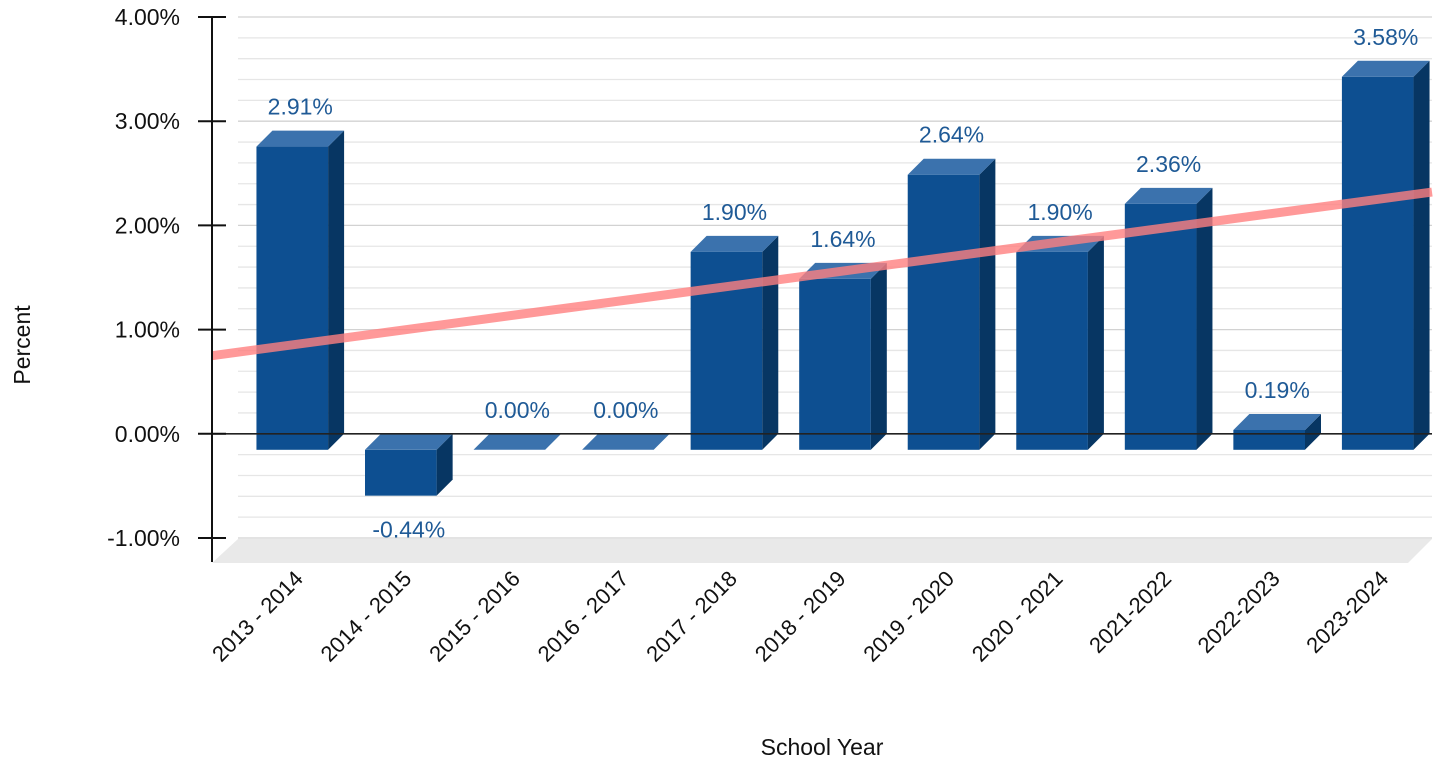 This screenshot has width=1435, height=757. I want to click on x-tick-label: 2022-2023, so click(1239, 612).